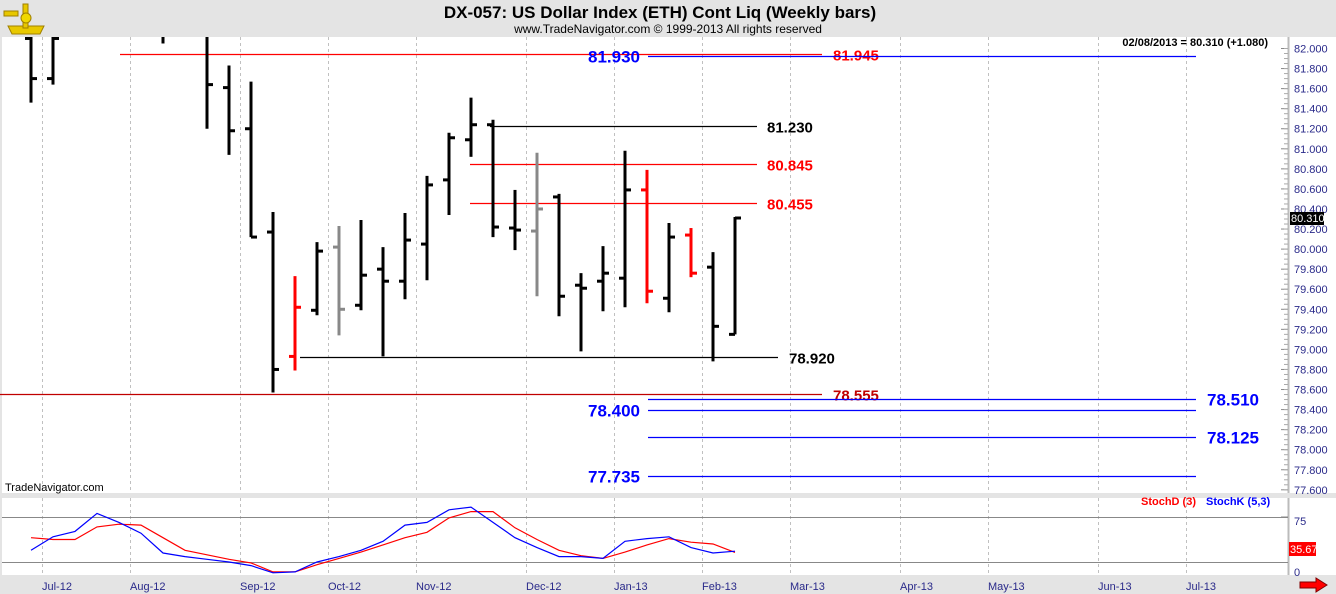 Image resolution: width=1336 pixels, height=594 pixels. Describe the element at coordinates (257, 587) in the screenshot. I see `x-tick-label: Sep-12` at that location.